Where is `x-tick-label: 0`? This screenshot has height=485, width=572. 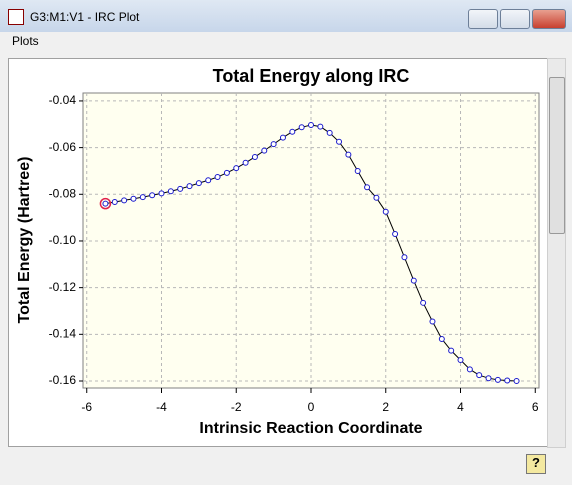
x-tick-label: 0 is located at coordinates (311, 407).